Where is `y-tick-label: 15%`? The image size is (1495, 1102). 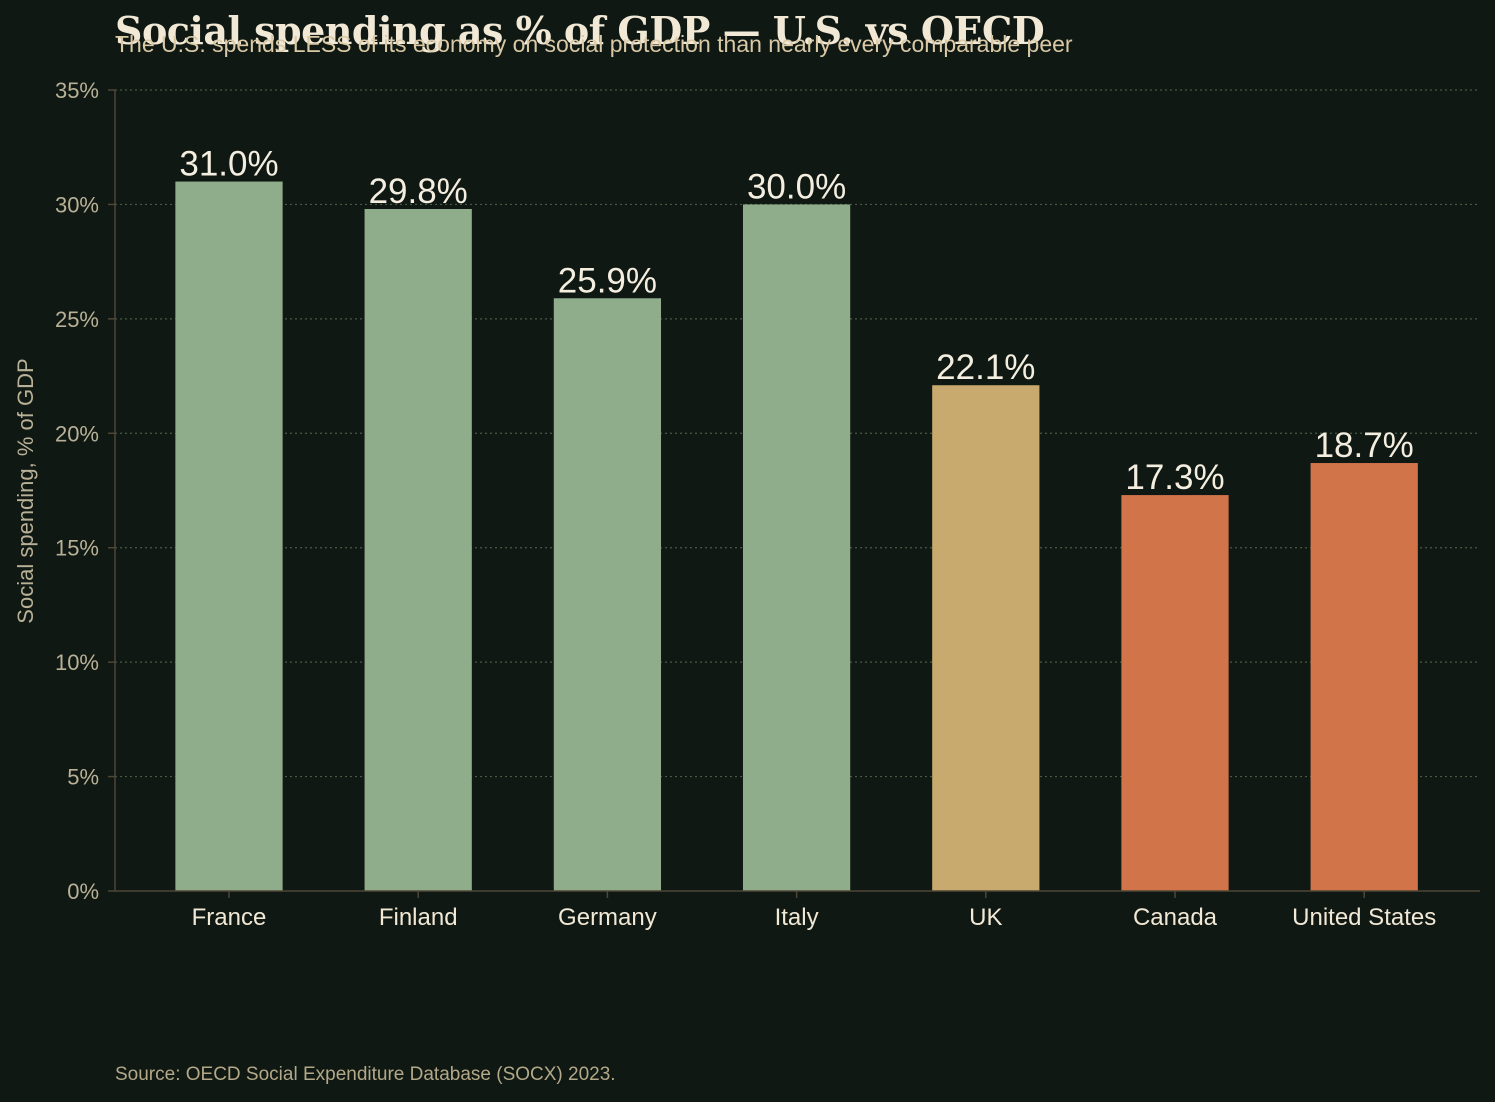 y-tick-label: 15% is located at coordinates (77, 548).